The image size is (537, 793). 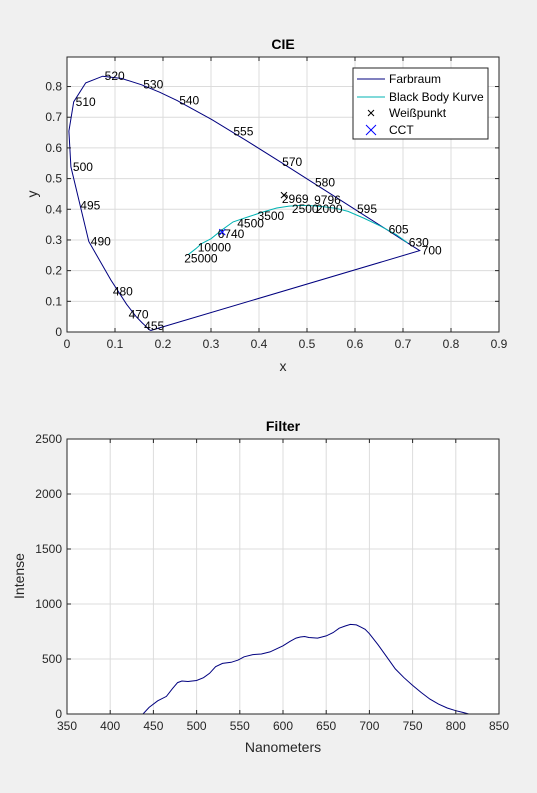 I want to click on y-tick-label: 0.2, so click(x=53, y=271).